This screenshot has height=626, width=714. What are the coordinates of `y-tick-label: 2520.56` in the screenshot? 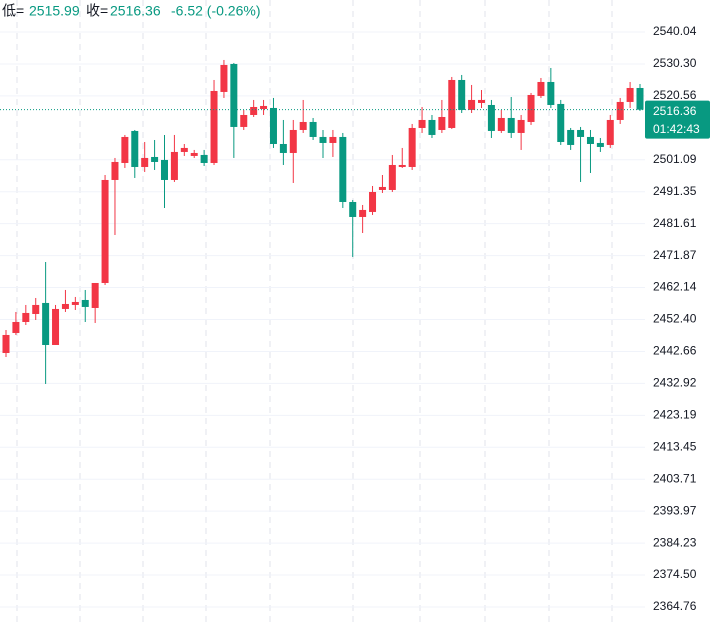 It's located at (675, 95).